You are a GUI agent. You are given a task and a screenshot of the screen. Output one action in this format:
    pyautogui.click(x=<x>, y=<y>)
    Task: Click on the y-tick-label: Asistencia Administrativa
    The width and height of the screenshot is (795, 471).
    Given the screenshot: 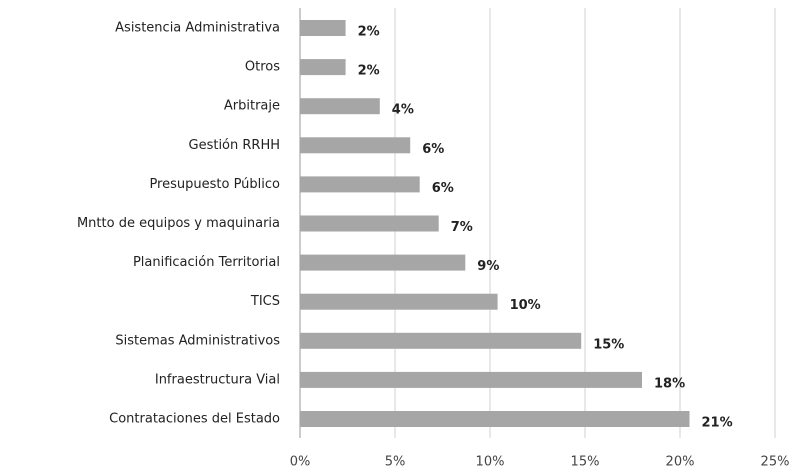 What is the action you would take?
    pyautogui.click(x=197, y=28)
    